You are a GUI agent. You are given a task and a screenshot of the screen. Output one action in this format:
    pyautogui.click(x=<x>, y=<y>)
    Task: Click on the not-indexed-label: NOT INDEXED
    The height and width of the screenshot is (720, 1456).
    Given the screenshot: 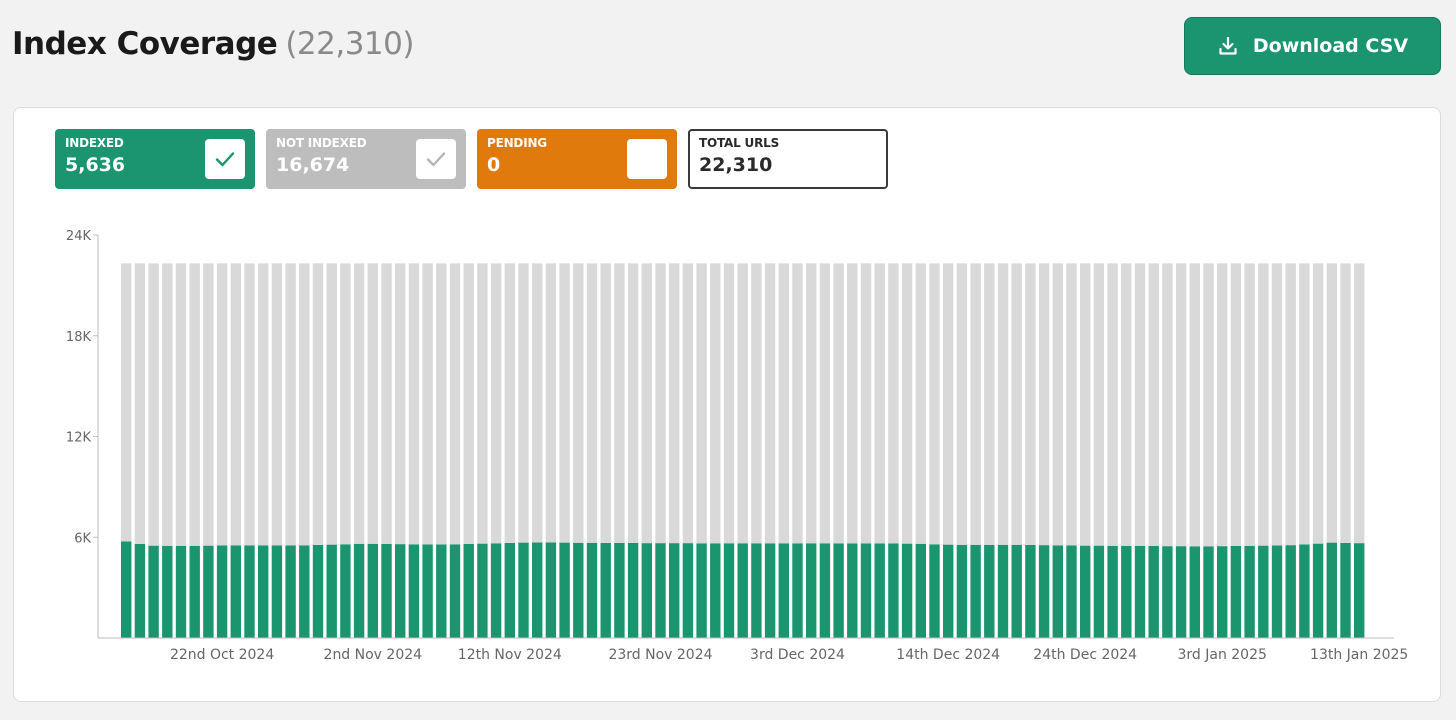 What is the action you would take?
    pyautogui.click(x=321, y=143)
    